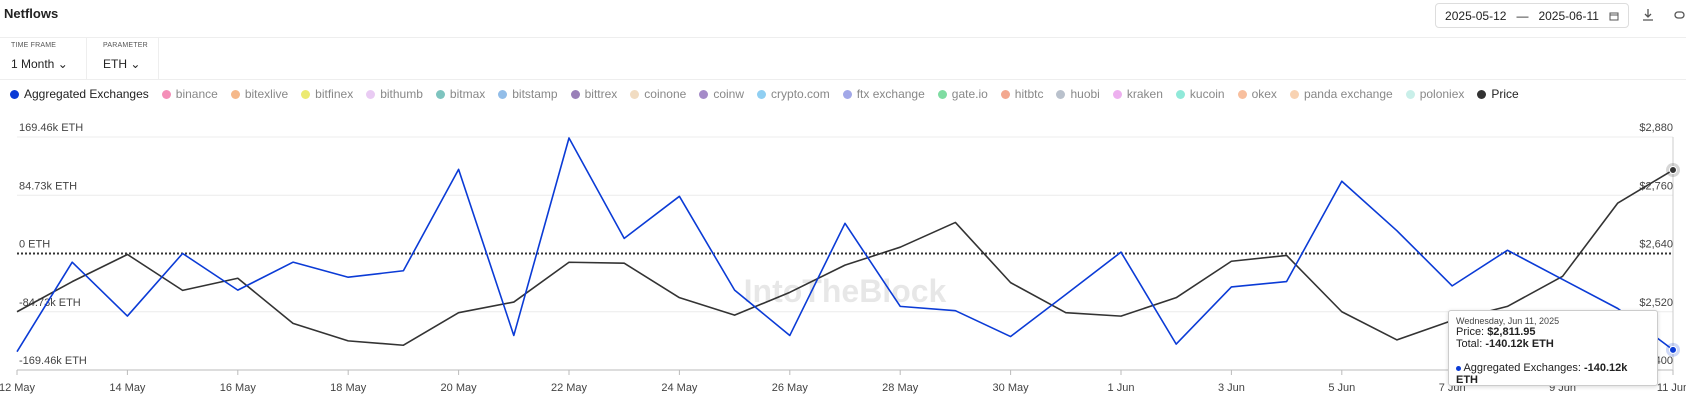 This screenshot has width=1686, height=410. I want to click on legend-item: coinone, so click(658, 94).